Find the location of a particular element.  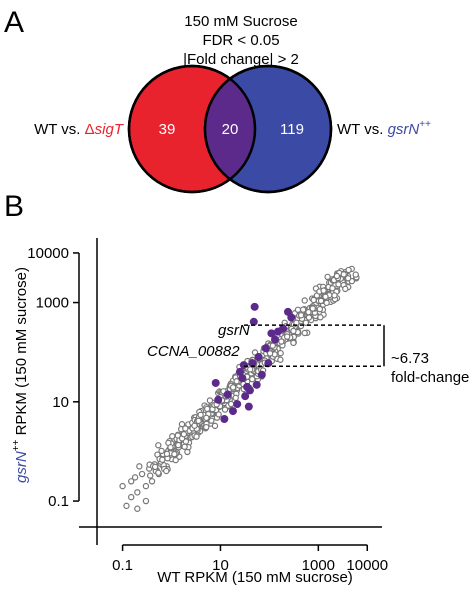

fold-change-label: fold-change is located at coordinates (430, 377).